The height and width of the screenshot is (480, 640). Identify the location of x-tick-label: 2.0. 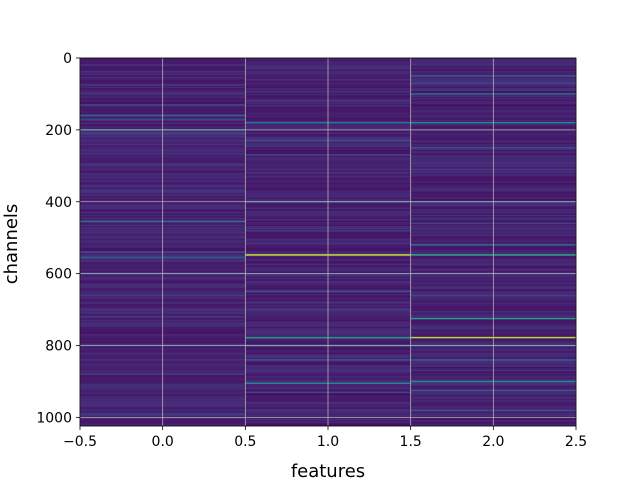
(493, 442).